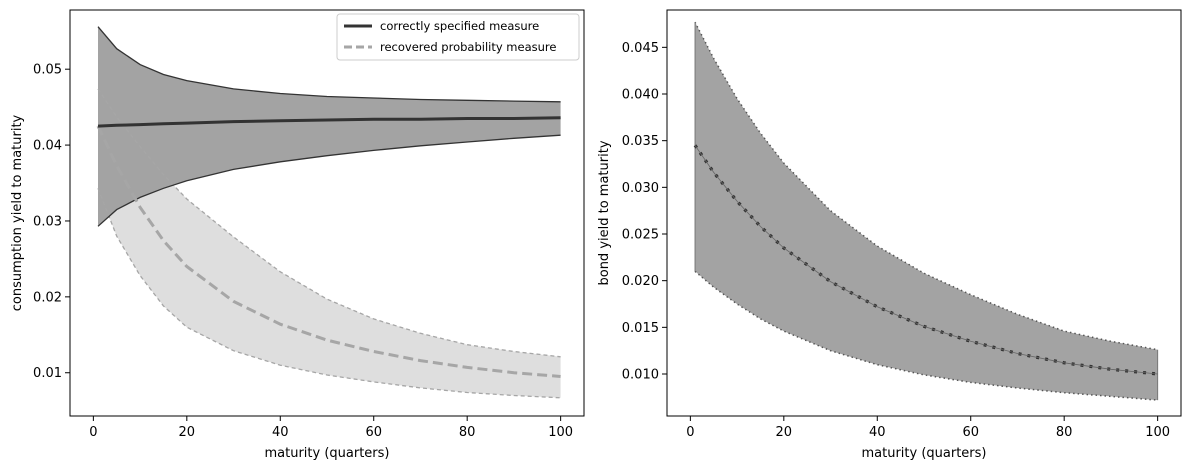 This screenshot has width=1189, height=470. Describe the element at coordinates (329, 180) in the screenshot. I see `band-lower-correct` at that location.